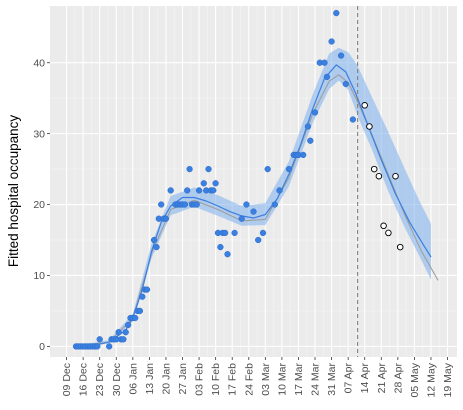  I want to click on x-tick-label: 23 Dec, so click(100, 379).